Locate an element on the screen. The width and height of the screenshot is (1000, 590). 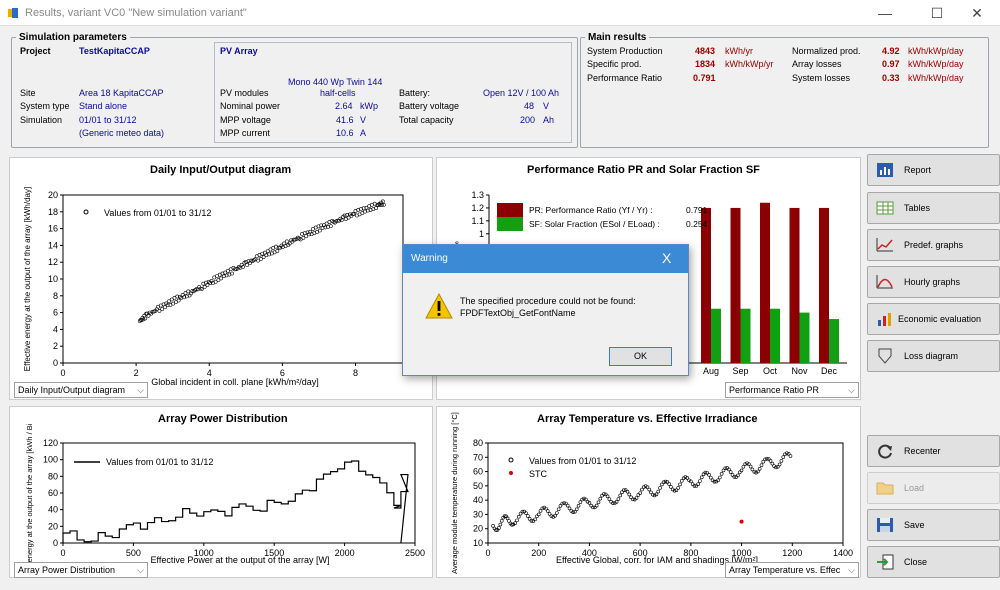
load-button: Load is located at coordinates (933, 488).